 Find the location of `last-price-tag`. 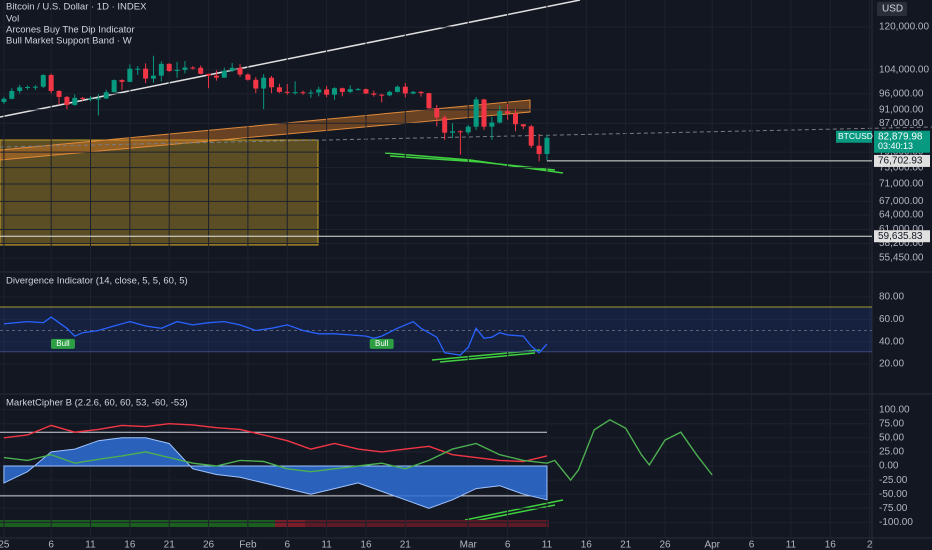

last-price-tag is located at coordinates (902, 141).